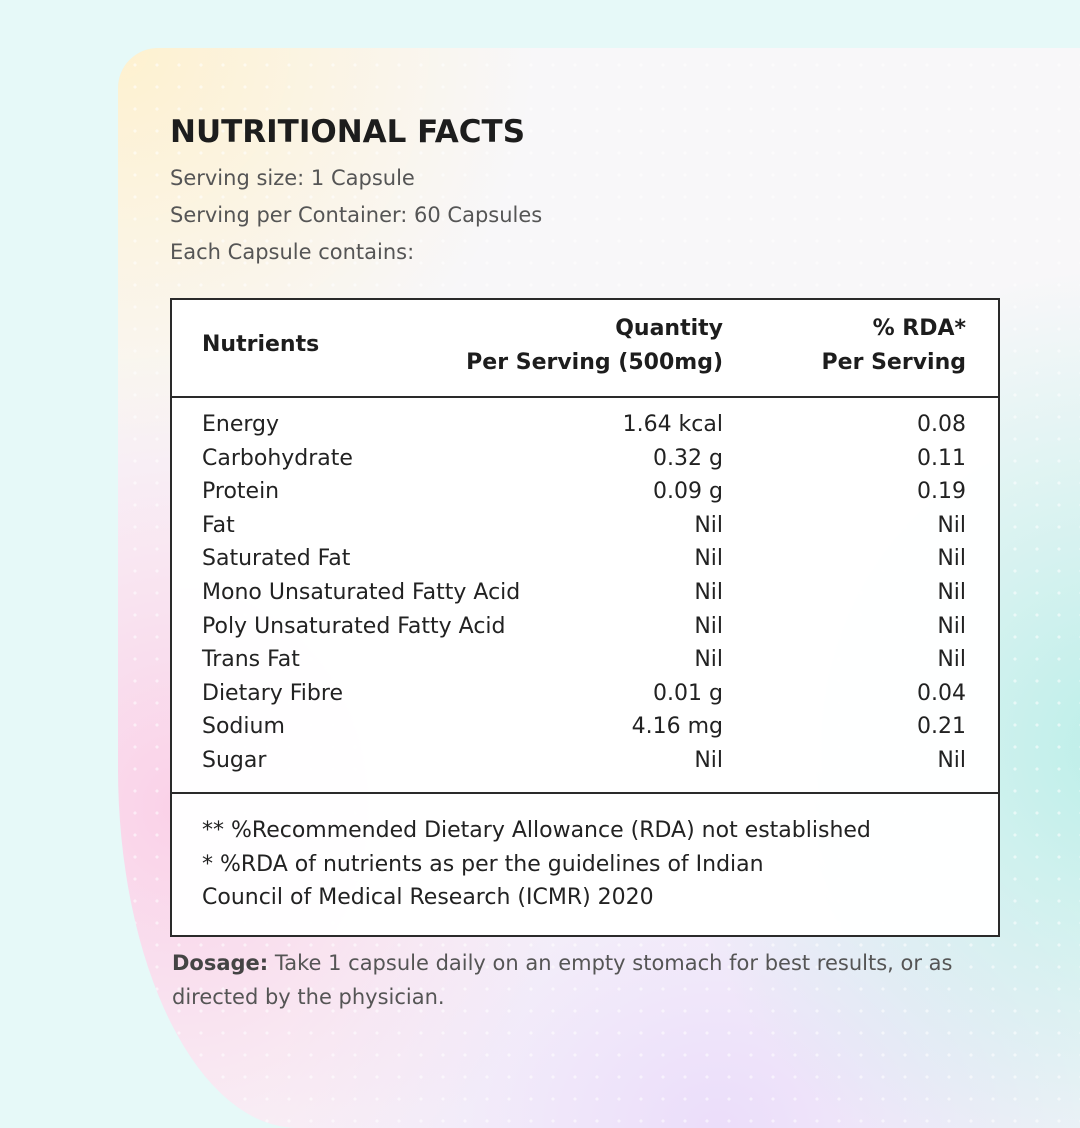 The height and width of the screenshot is (1128, 1080). I want to click on nutrient-rda: 0.04, so click(941, 693).